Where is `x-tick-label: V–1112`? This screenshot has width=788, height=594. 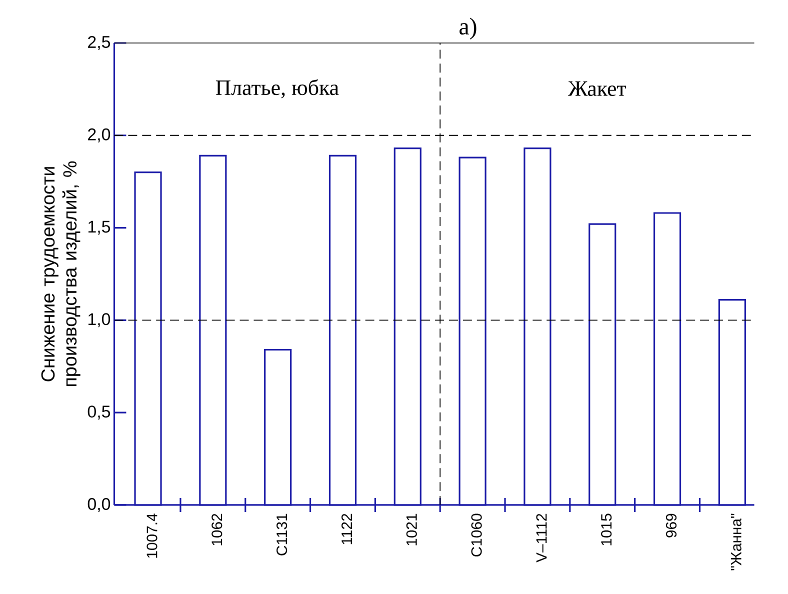
x-tick-label: V–1112 is located at coordinates (541, 538).